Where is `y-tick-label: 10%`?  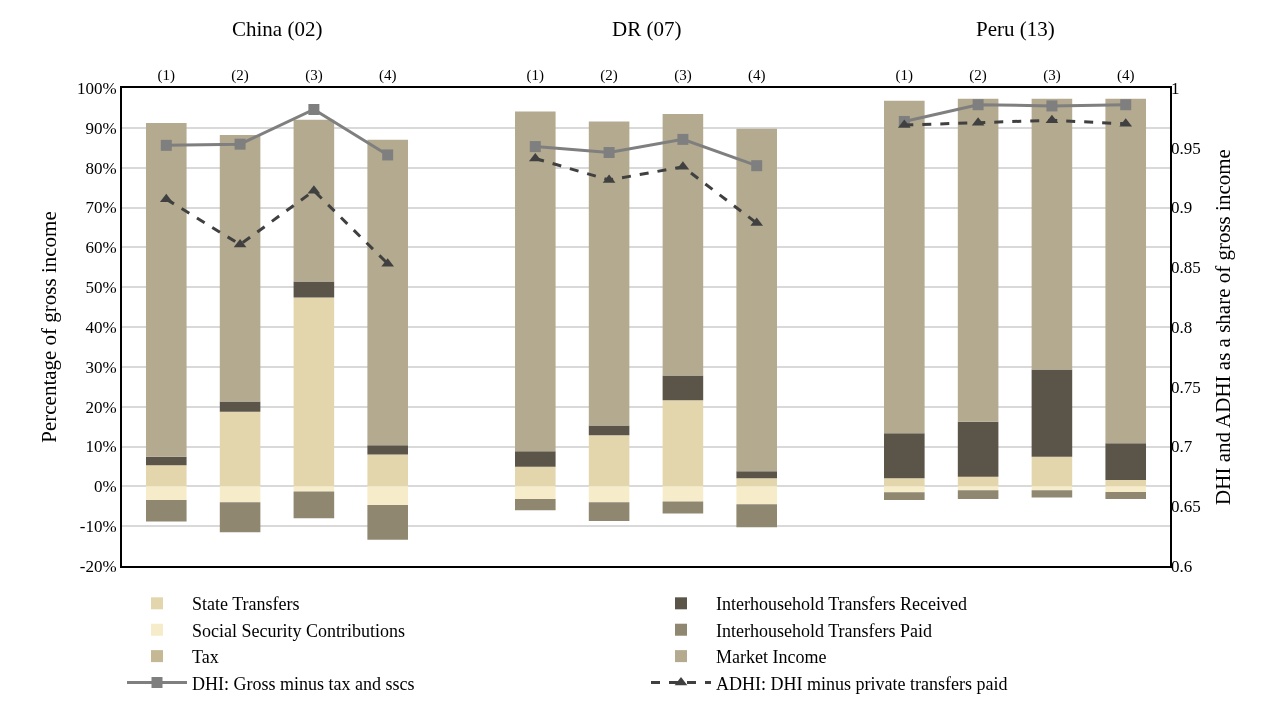 y-tick-label: 10% is located at coordinates (101, 447).